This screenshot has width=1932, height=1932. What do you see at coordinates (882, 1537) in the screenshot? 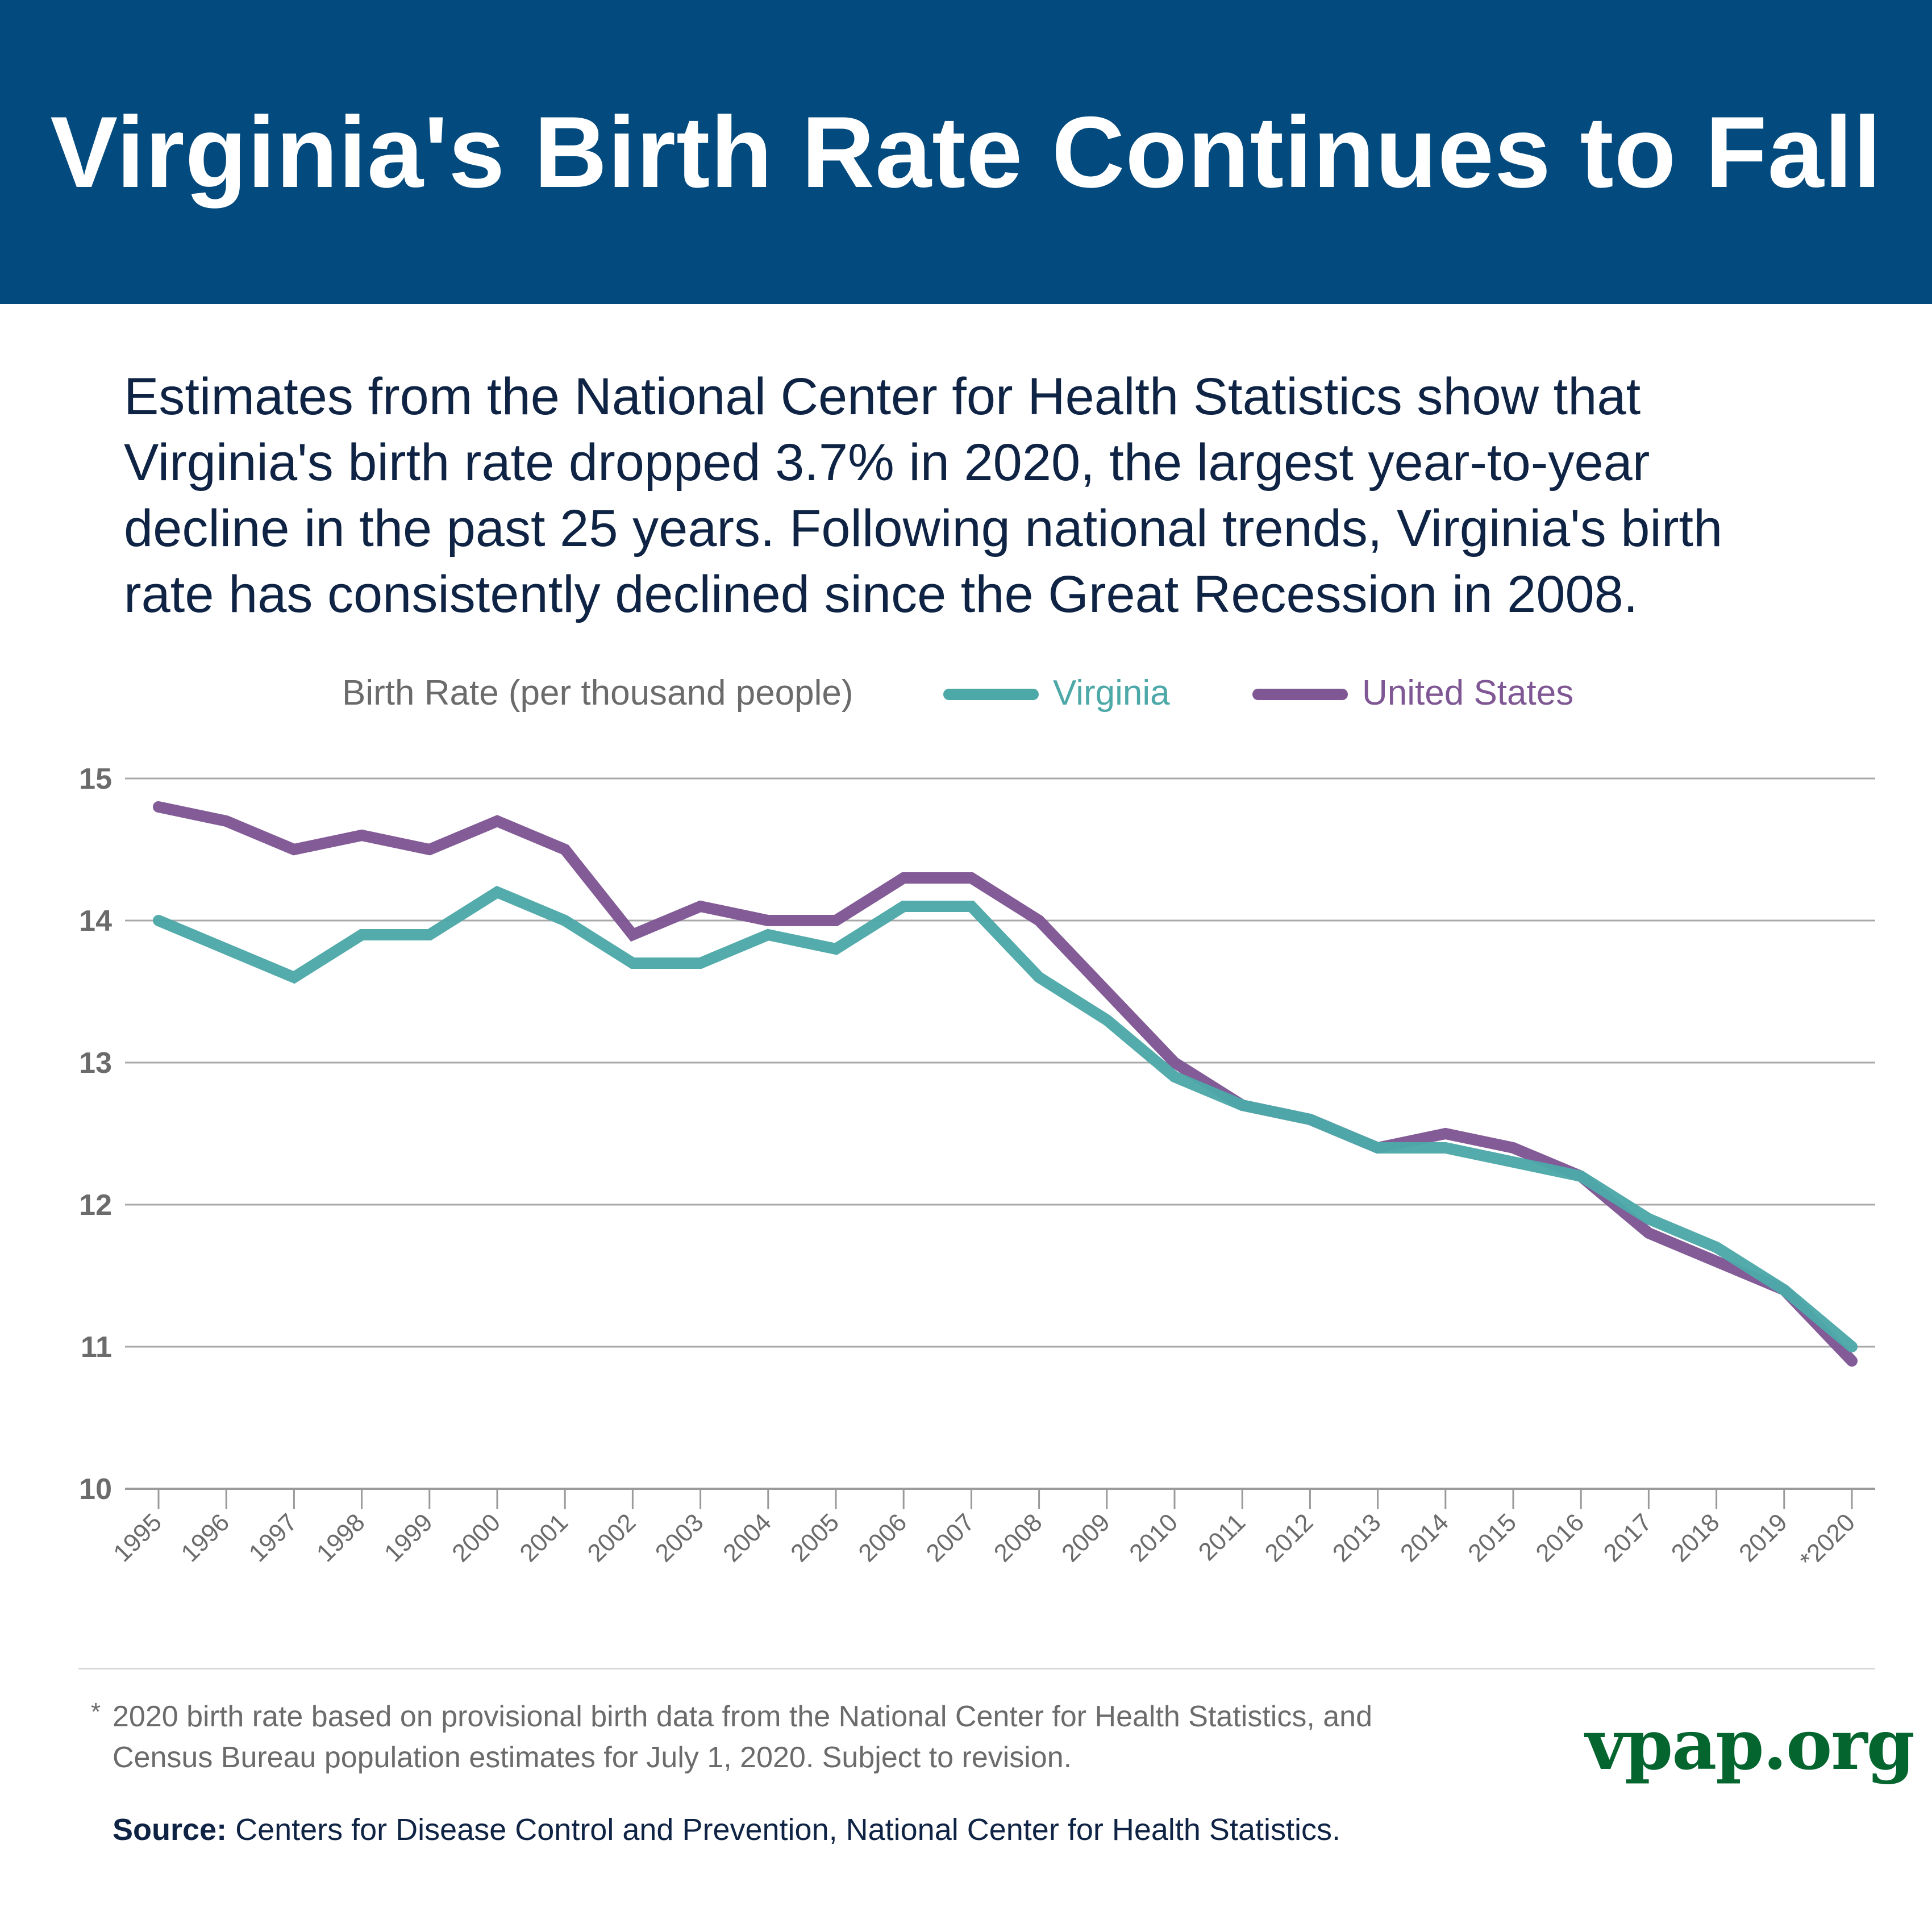
I see `x-tick-label: 2006` at bounding box center [882, 1537].